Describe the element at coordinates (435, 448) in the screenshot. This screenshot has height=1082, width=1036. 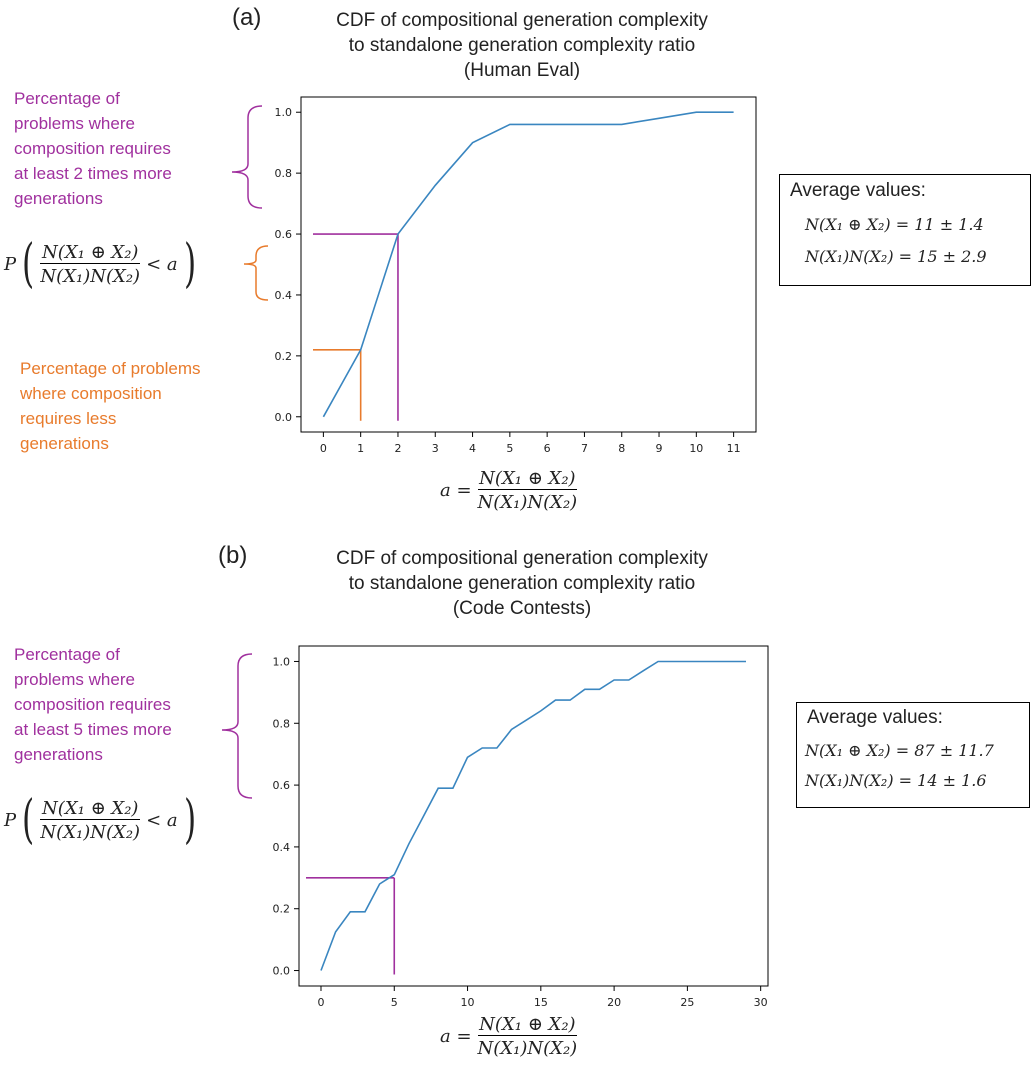
I see `chart-a-x-tick-label: 3` at that location.